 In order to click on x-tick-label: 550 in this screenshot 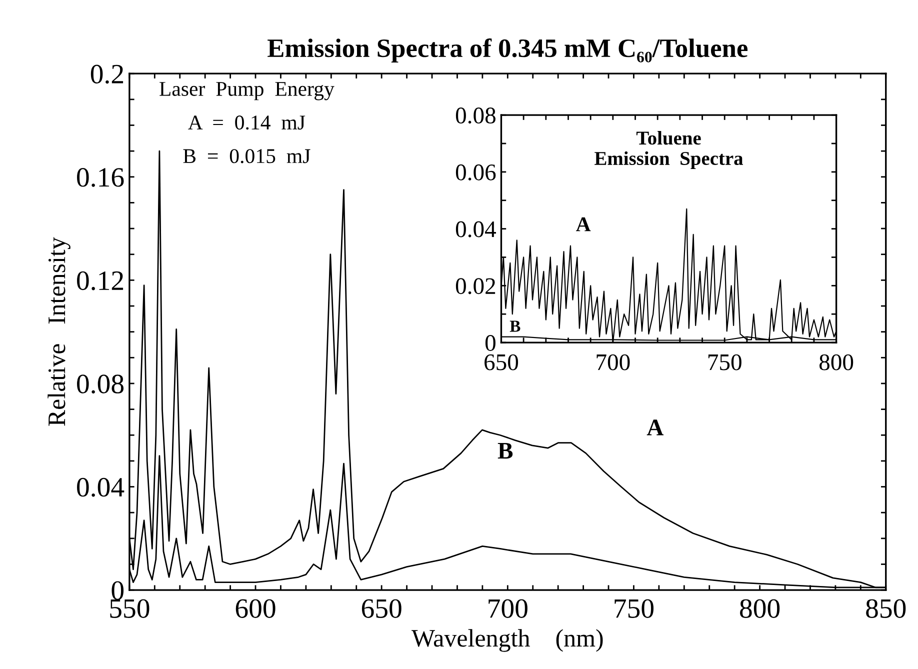, I will do `click(130, 608)`.